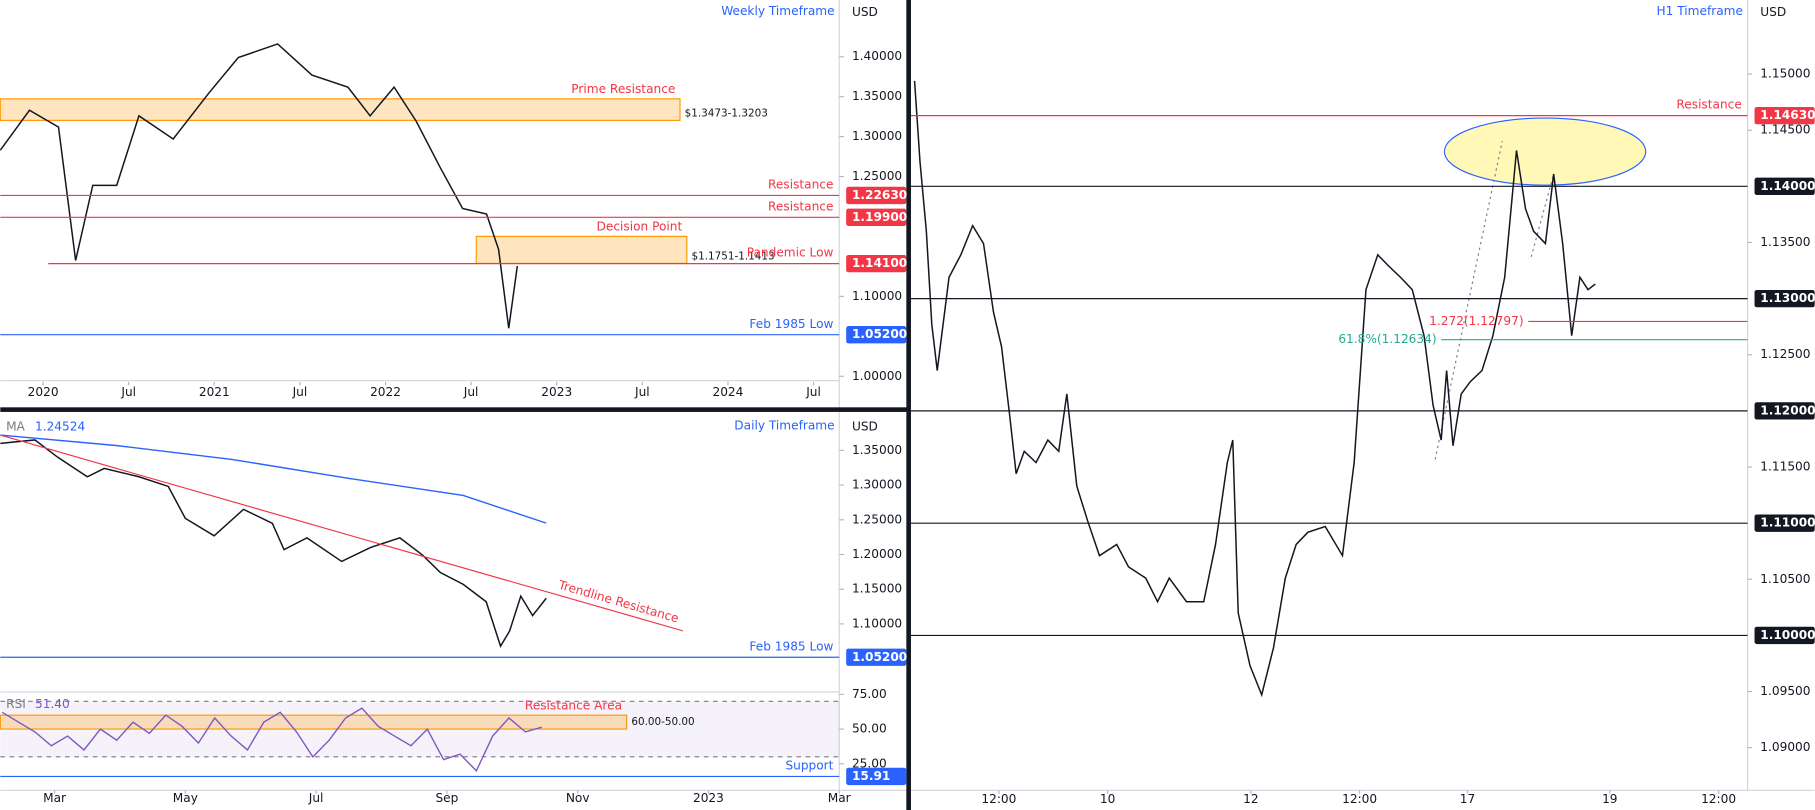  I want to click on zone-label: Decision Point, so click(640, 227).